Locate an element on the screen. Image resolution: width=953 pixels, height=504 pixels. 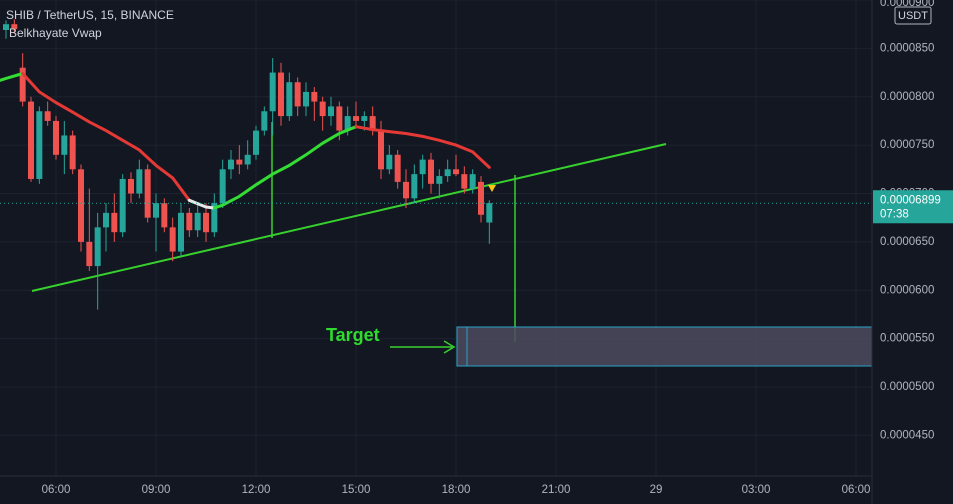
annotation: Target is located at coordinates (353, 335).